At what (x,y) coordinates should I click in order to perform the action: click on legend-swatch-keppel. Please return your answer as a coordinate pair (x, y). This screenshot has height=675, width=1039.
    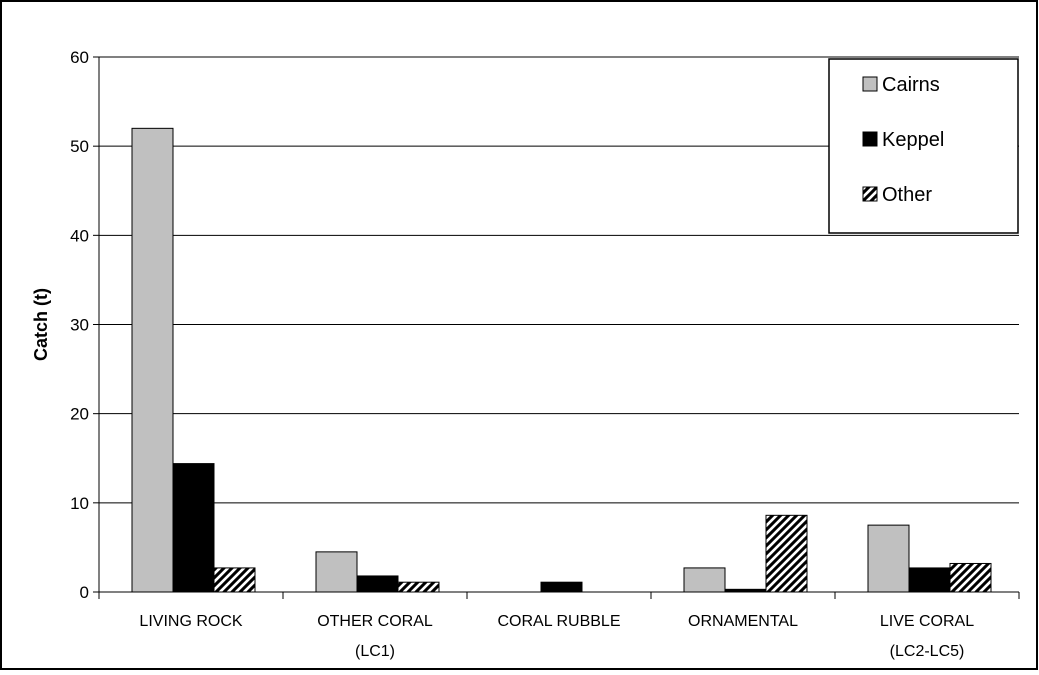
    Looking at the image, I should click on (870, 139).